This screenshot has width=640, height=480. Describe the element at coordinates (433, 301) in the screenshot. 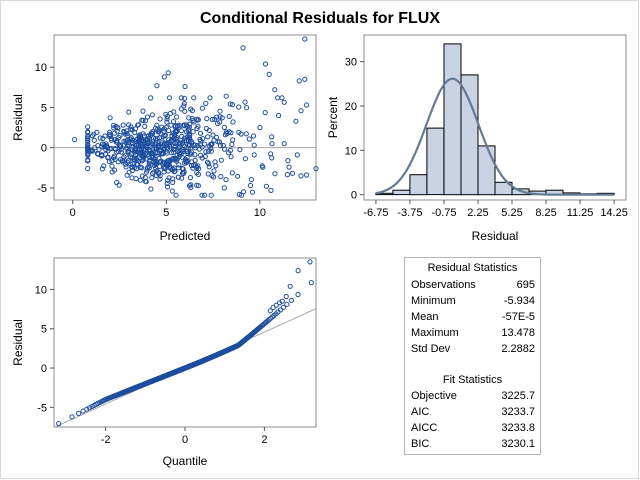

I see `stat-label: Minimum` at that location.